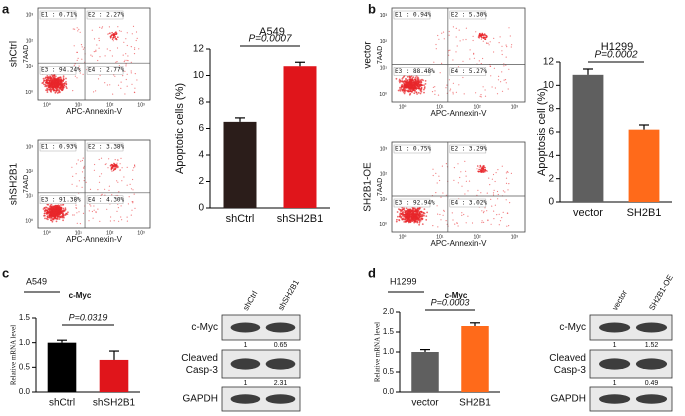  What do you see at coordinates (450, 302) in the screenshot?
I see `p-value: P=0.0003` at bounding box center [450, 302].